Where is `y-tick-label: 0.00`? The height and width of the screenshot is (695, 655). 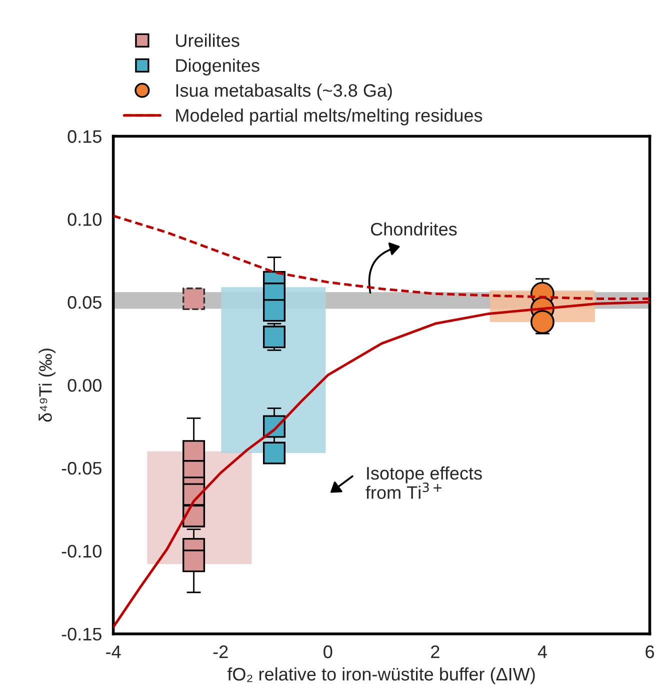
y-tick-label: 0.00 is located at coordinates (85, 385).